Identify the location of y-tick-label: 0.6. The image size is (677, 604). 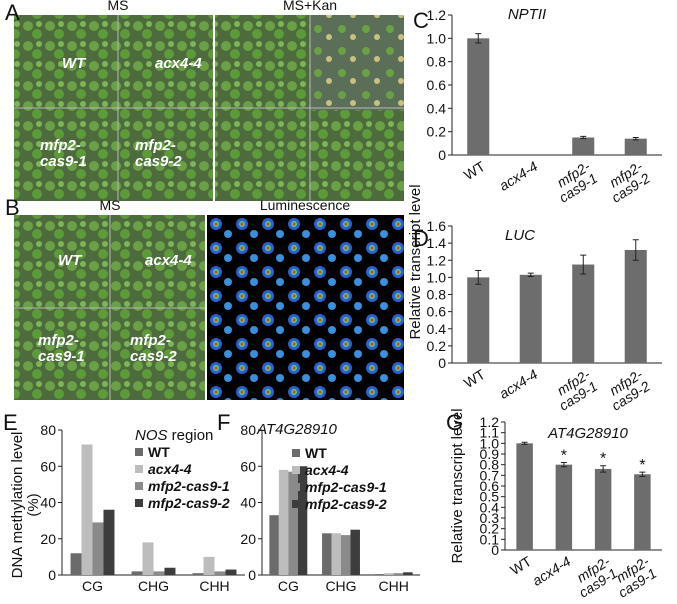
(437, 85).